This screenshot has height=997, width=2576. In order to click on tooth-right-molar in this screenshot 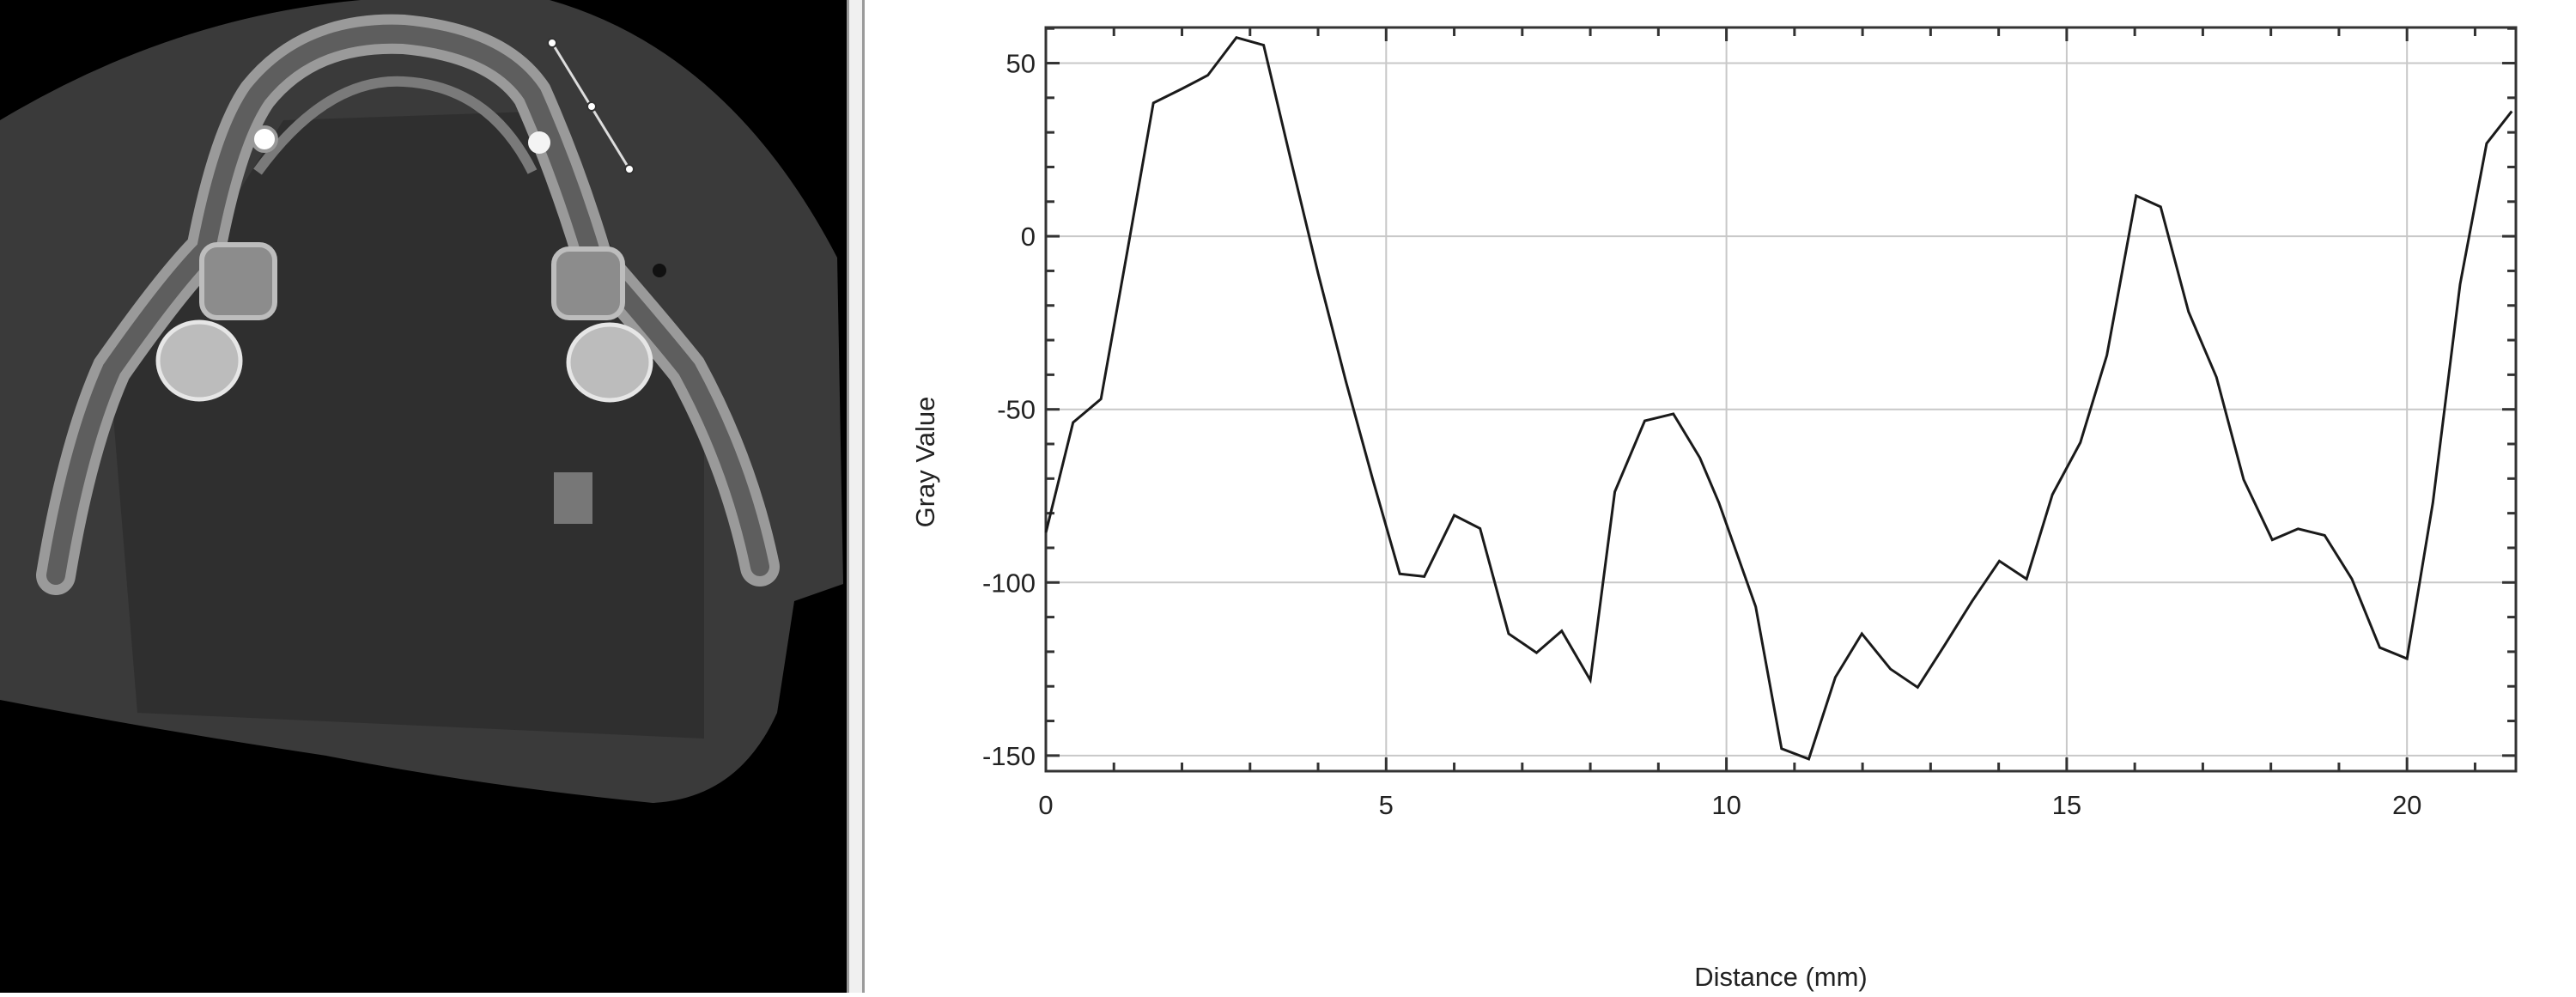, I will do `click(609, 362)`.